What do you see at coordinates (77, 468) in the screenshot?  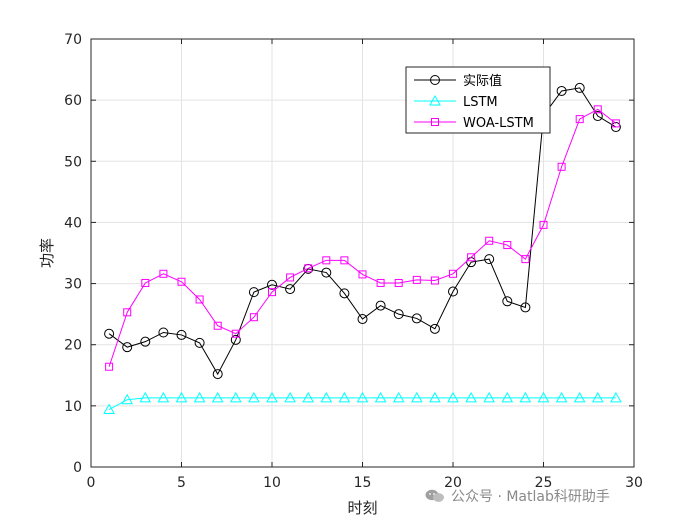 I see `y-tick-label: 0` at bounding box center [77, 468].